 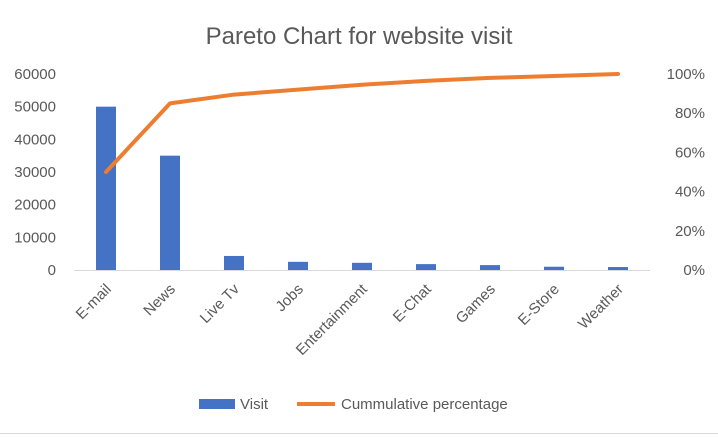 What do you see at coordinates (690, 231) in the screenshot?
I see `y-right-tick-label: 20%` at bounding box center [690, 231].